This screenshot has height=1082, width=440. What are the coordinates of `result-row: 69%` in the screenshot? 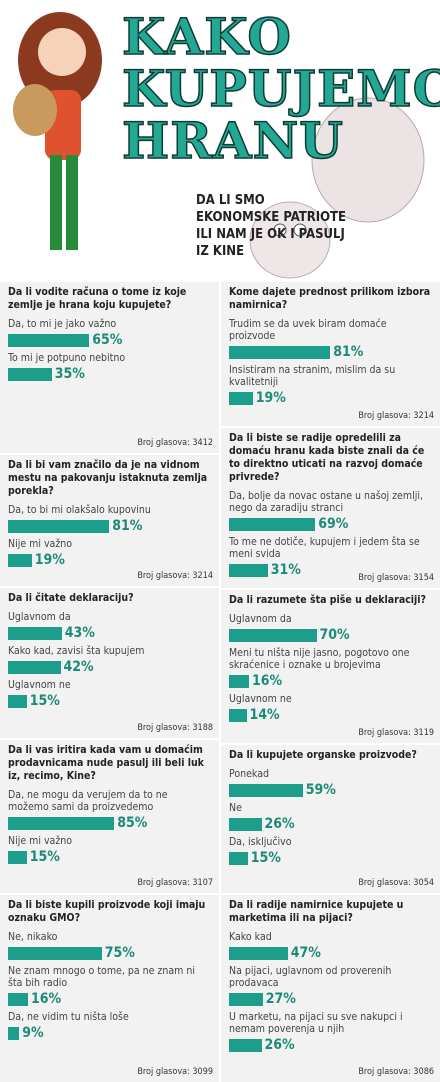 It's located at (330, 524).